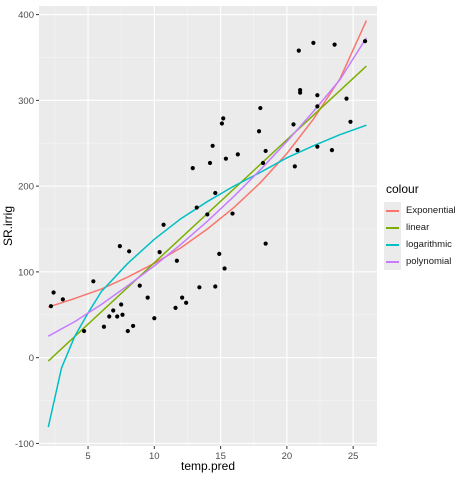 The height and width of the screenshot is (479, 474). I want to click on y-tick-label: -100, so click(24, 444).